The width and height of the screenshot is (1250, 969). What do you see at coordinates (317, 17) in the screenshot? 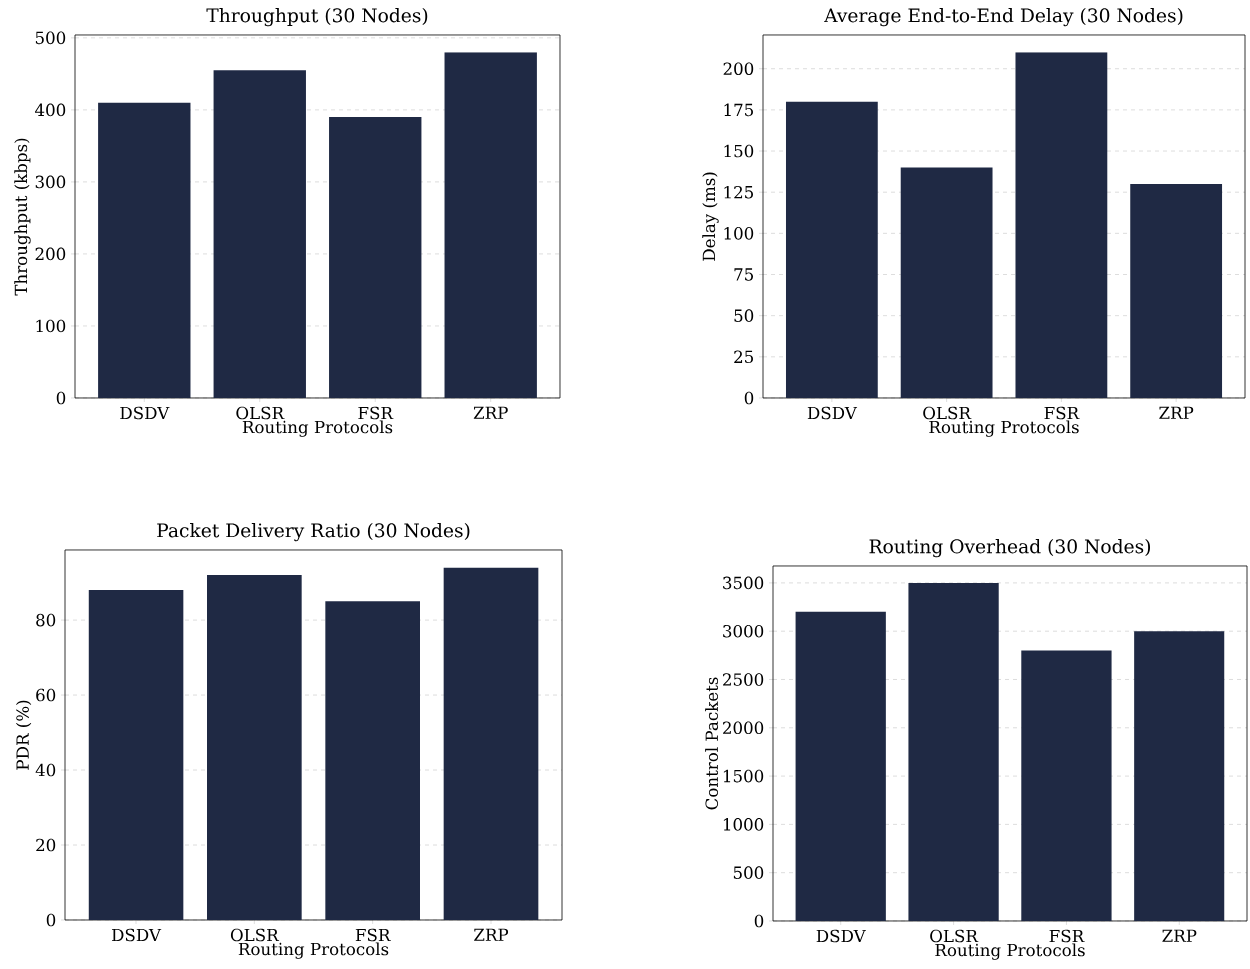
I see `chart-title: Throughput (30 Nodes)` at bounding box center [317, 17].